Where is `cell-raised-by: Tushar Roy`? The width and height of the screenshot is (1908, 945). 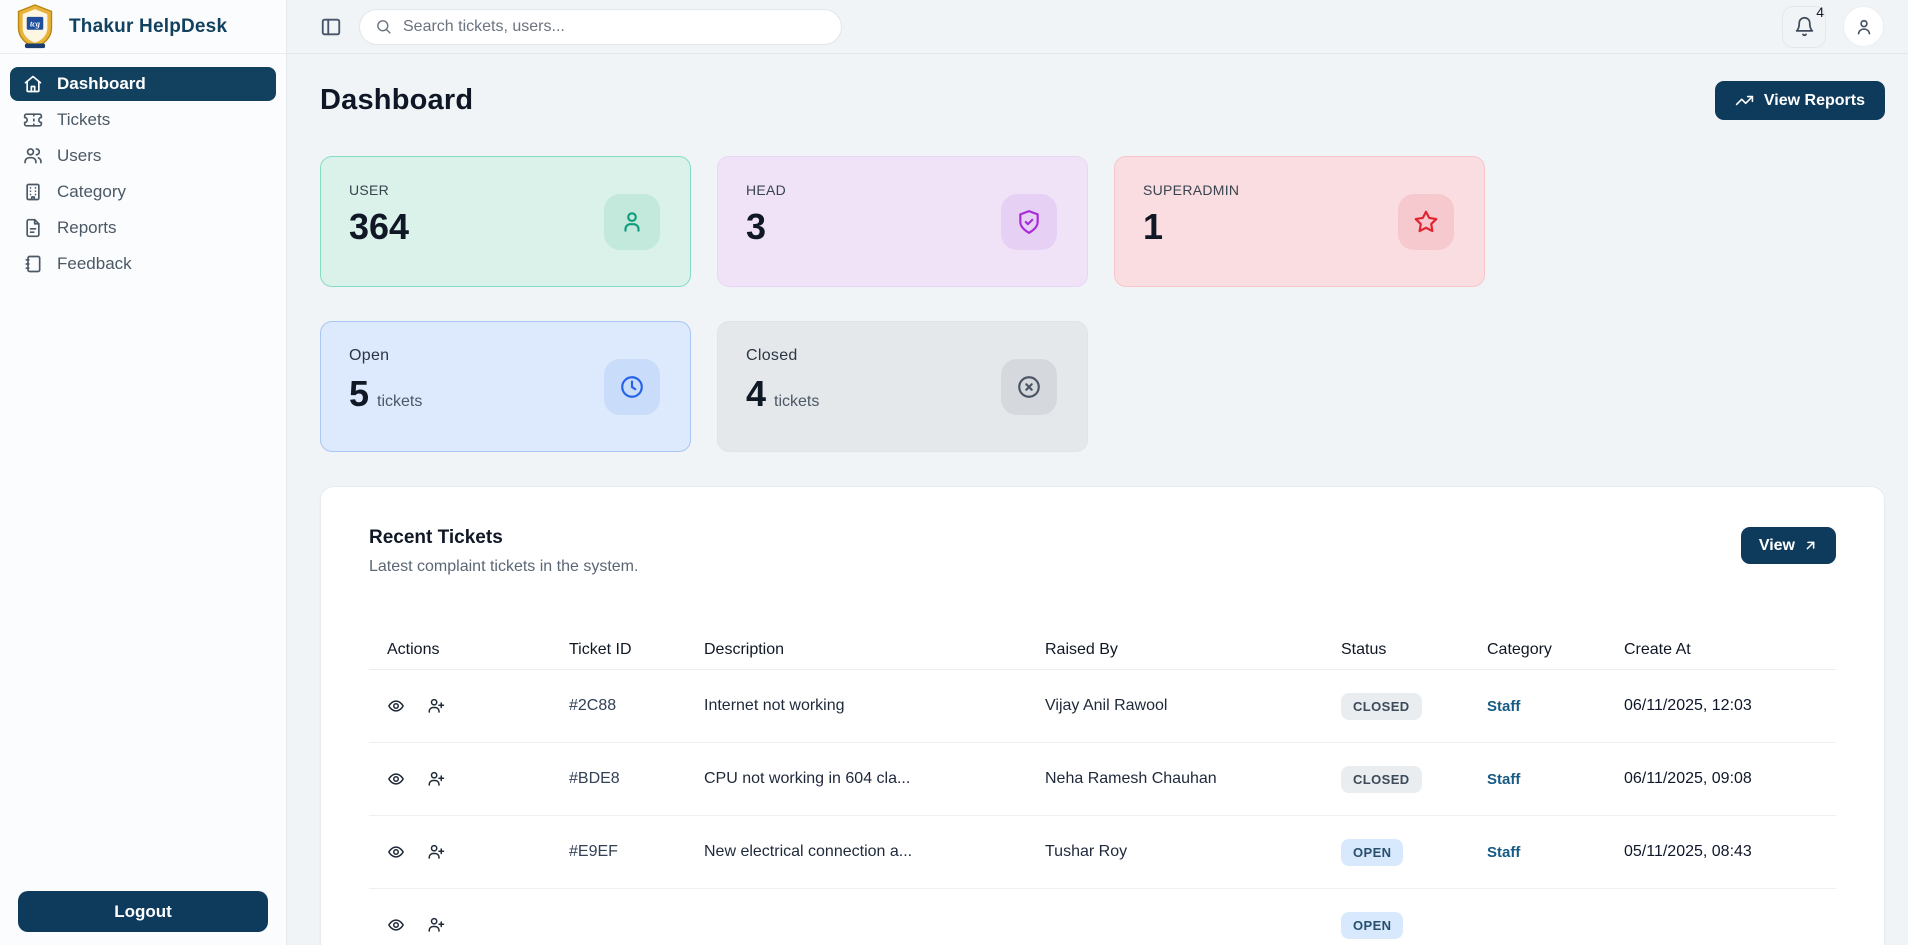 cell-raised-by: Tushar Roy is located at coordinates (1086, 851).